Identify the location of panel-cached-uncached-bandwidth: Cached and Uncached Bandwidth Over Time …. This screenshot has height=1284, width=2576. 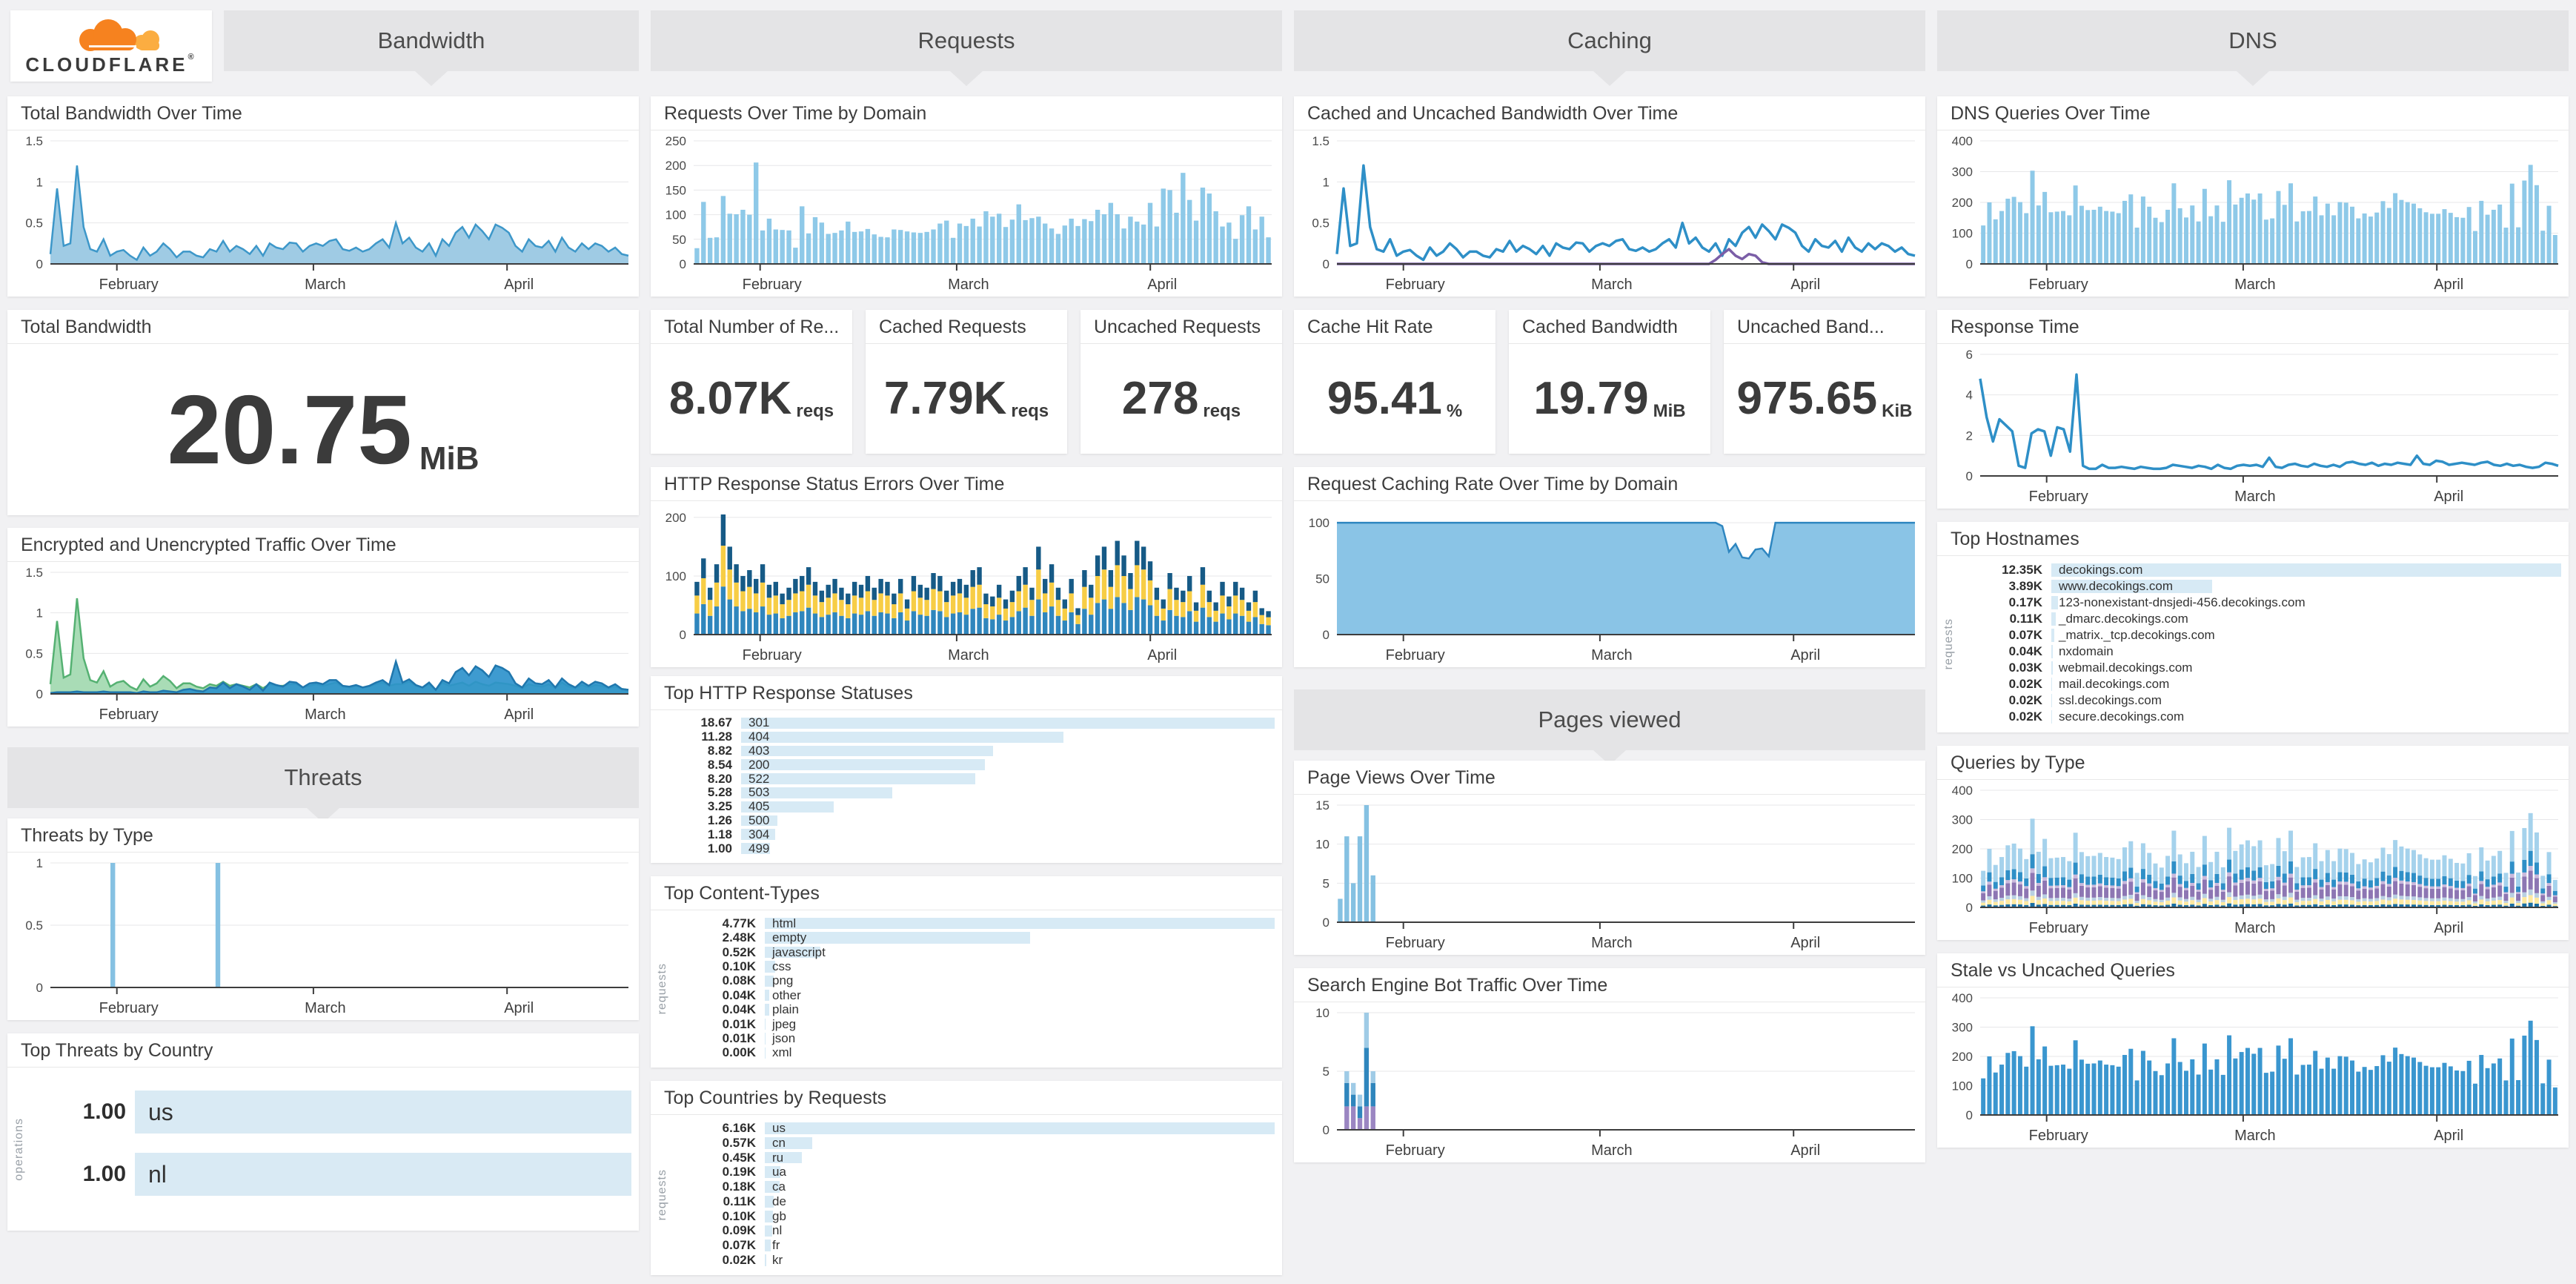
(1609, 196).